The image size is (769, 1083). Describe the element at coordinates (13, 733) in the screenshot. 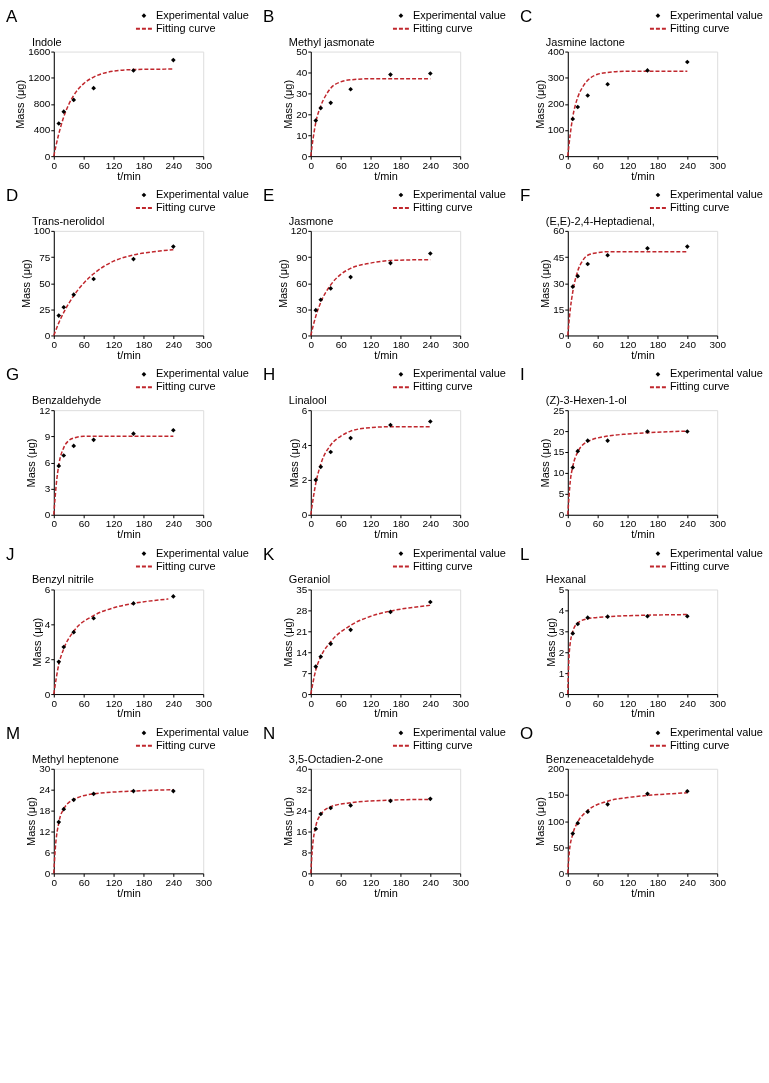

I see `text: M` at that location.